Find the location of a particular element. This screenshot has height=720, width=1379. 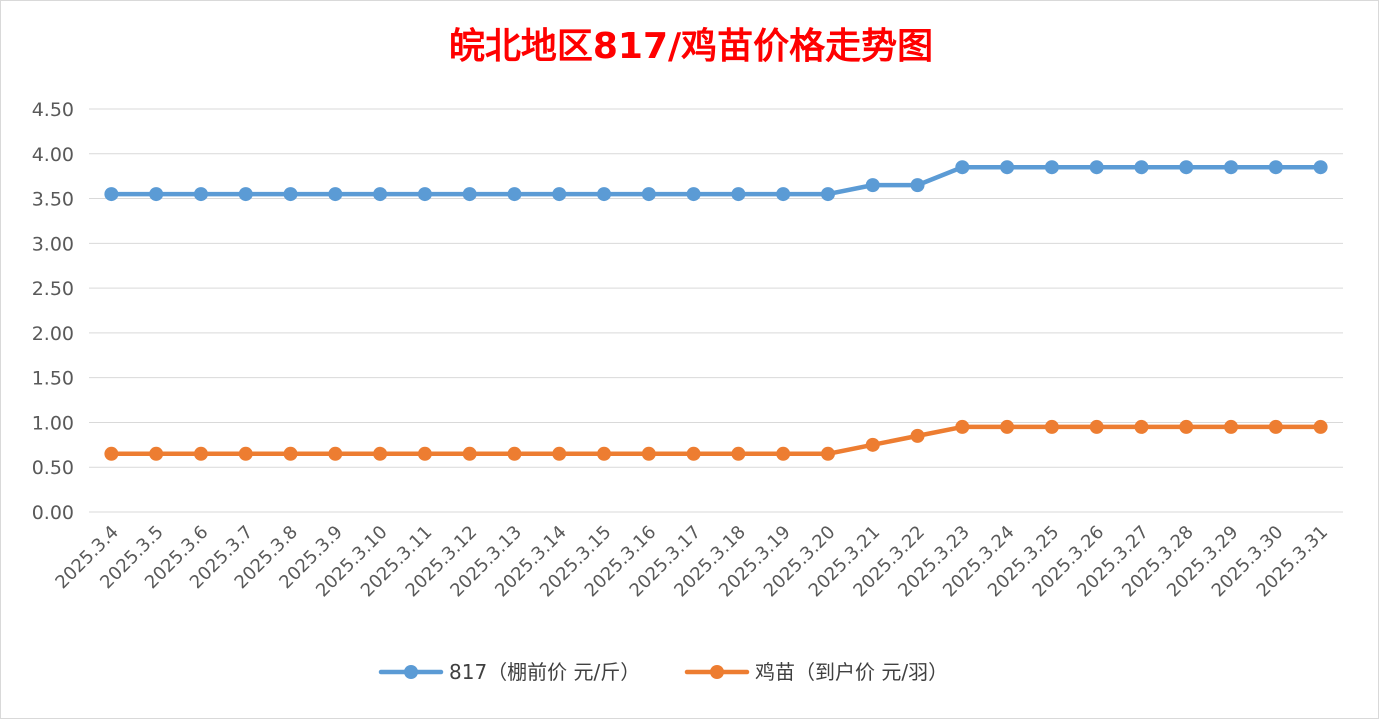

legend: 817（棚前价 元/斤） 鸡苗（到户价 元/羽） is located at coordinates (663, 672).